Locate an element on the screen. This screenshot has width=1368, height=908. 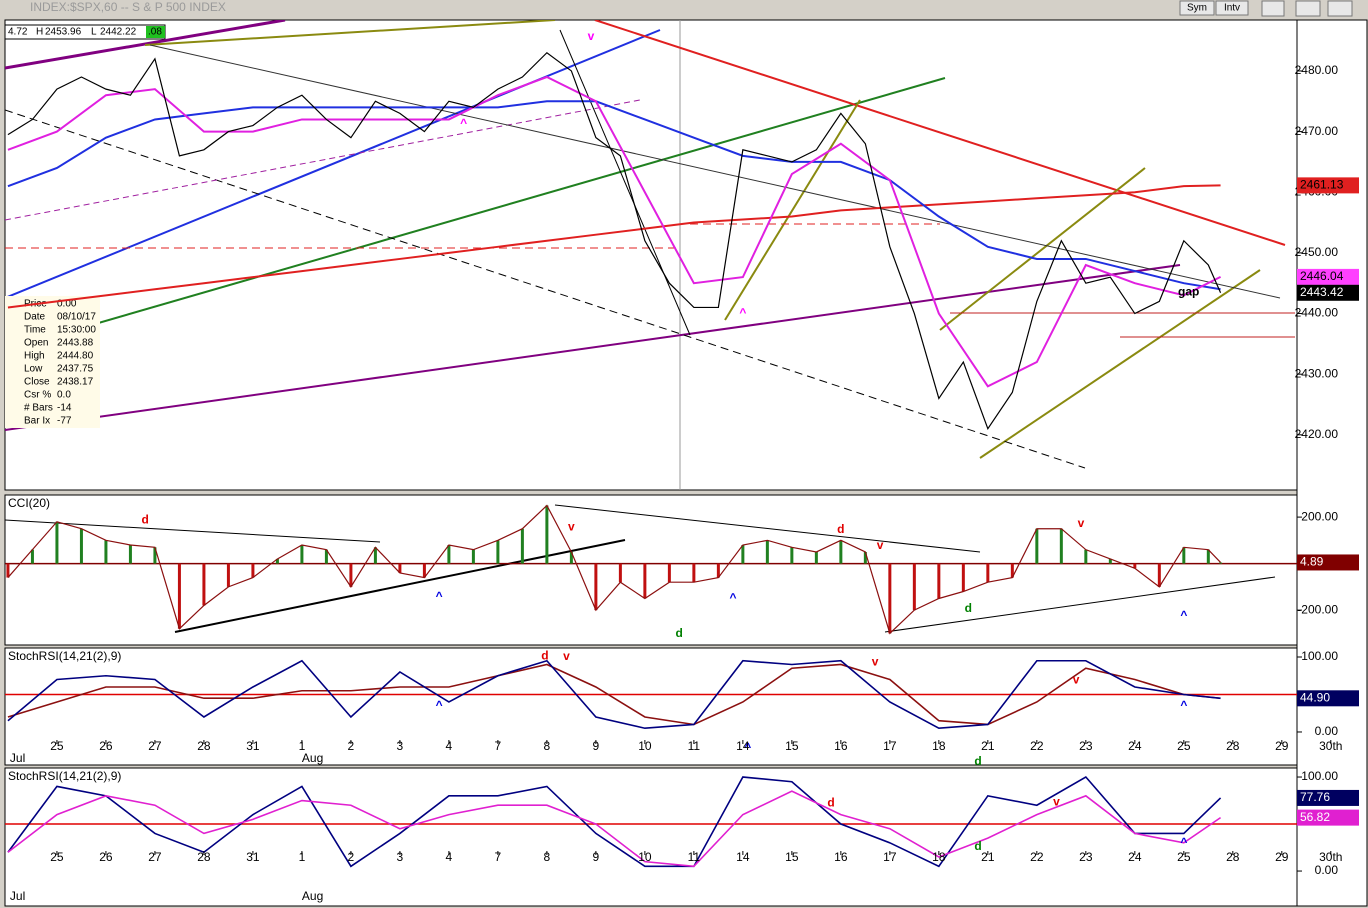
panel-title: CCI(20) is located at coordinates (29, 503).